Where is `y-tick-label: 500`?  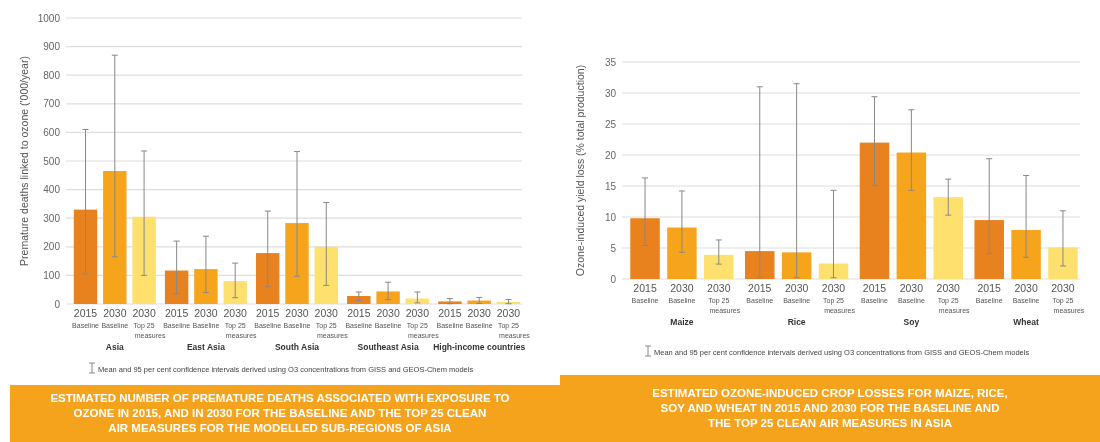 y-tick-label: 500 is located at coordinates (52, 161).